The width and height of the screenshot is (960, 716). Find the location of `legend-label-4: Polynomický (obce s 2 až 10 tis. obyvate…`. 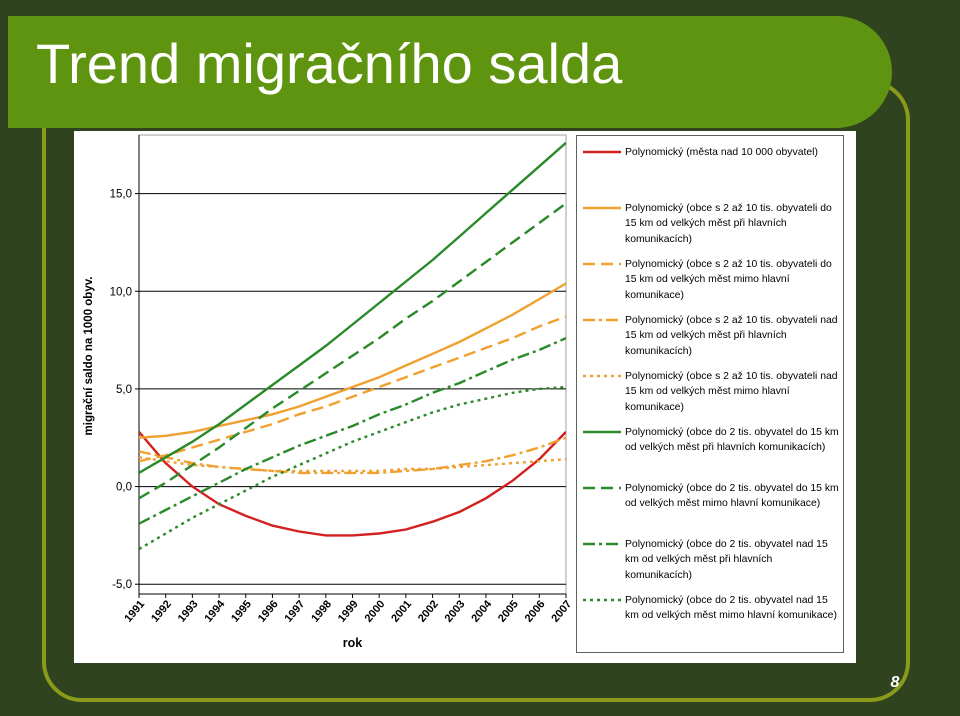

legend-label-4: Polynomický (obce s 2 až 10 tis. obyvate… is located at coordinates (731, 336).